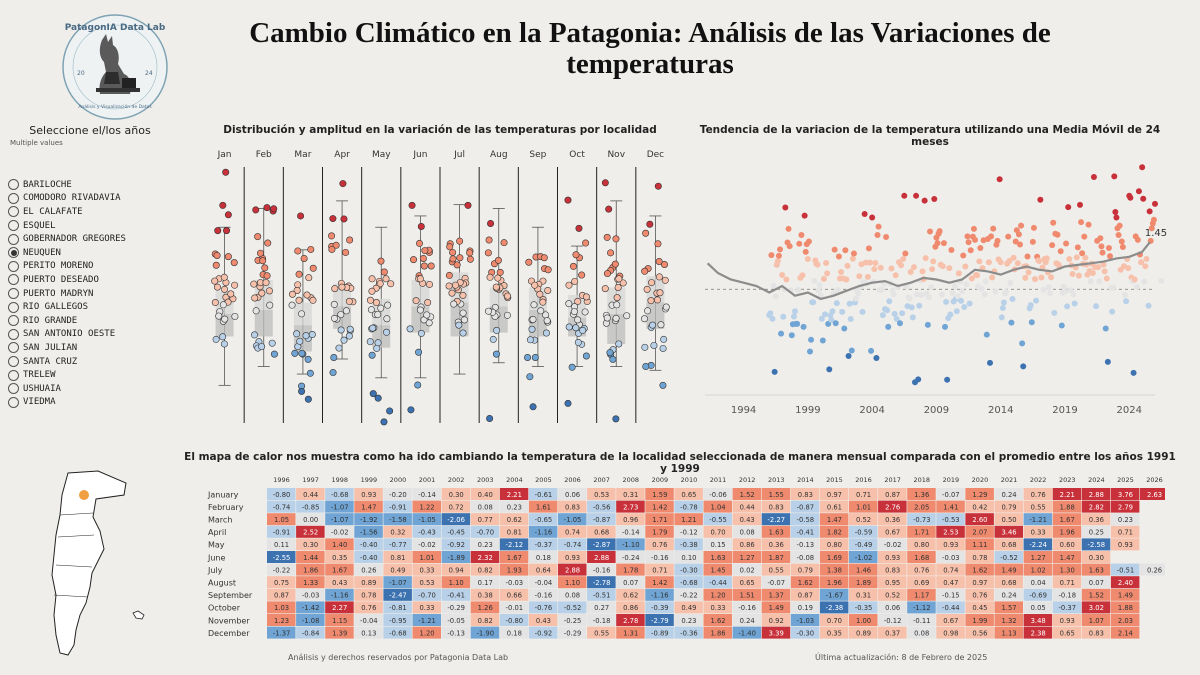 This screenshot has width=1200, height=675. What do you see at coordinates (67, 253) in the screenshot?
I see `locality-option: NEUQUEN` at bounding box center [67, 253].